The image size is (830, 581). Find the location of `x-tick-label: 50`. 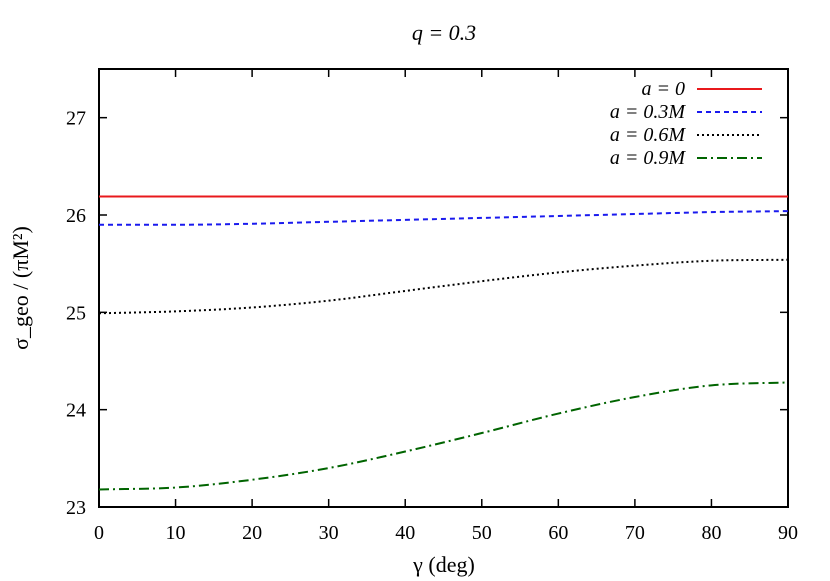

x-tick-label: 50 is located at coordinates (482, 533).